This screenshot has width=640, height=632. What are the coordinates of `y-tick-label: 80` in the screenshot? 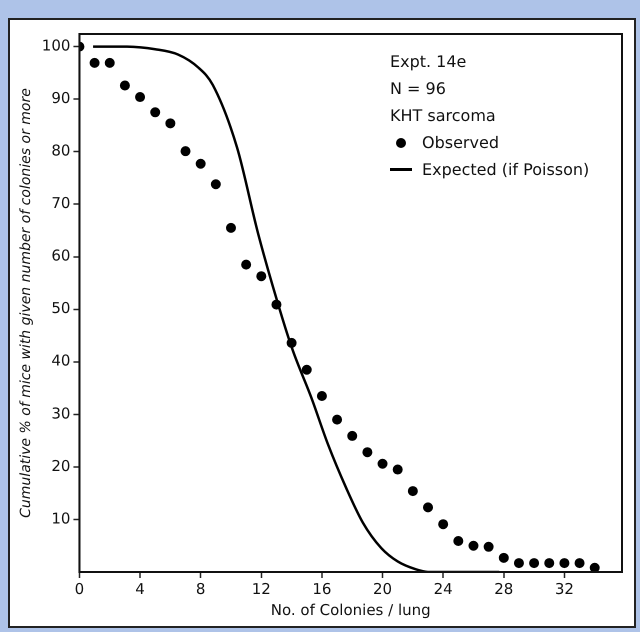 It's located at (60, 151).